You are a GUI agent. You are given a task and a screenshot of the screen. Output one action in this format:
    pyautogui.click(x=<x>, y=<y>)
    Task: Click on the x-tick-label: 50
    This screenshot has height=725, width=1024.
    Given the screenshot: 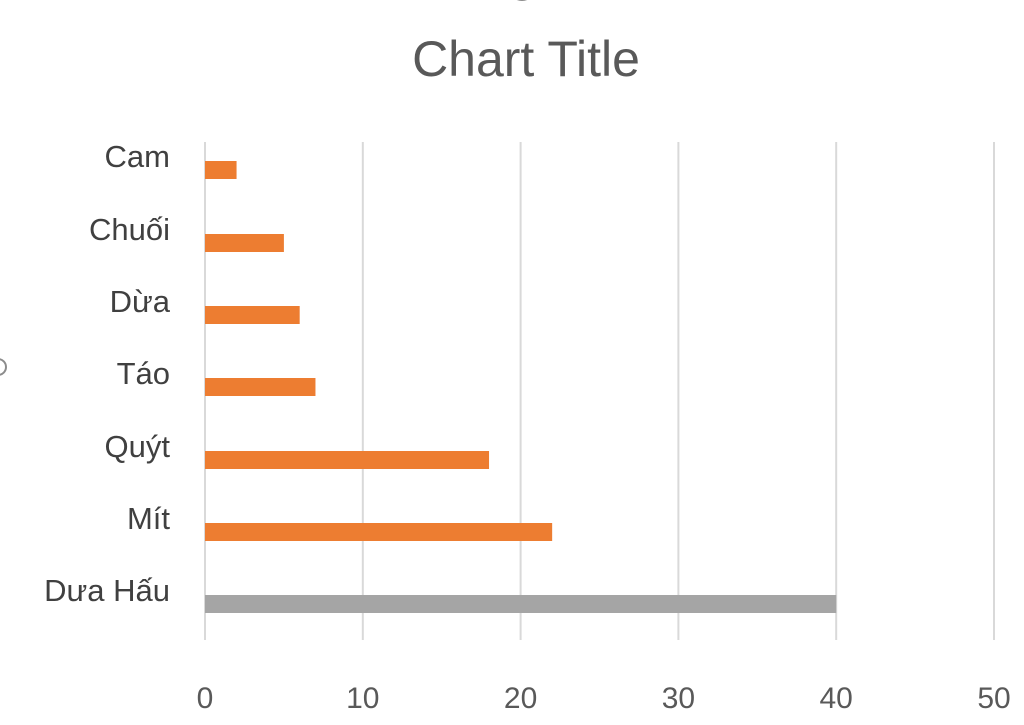 What is the action you would take?
    pyautogui.click(x=993, y=698)
    